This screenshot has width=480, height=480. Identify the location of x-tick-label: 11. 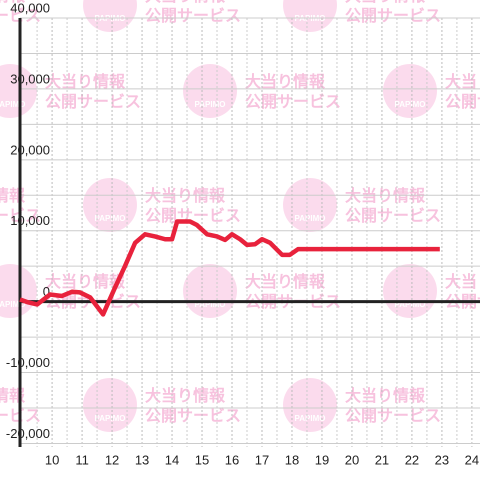
(82, 459).